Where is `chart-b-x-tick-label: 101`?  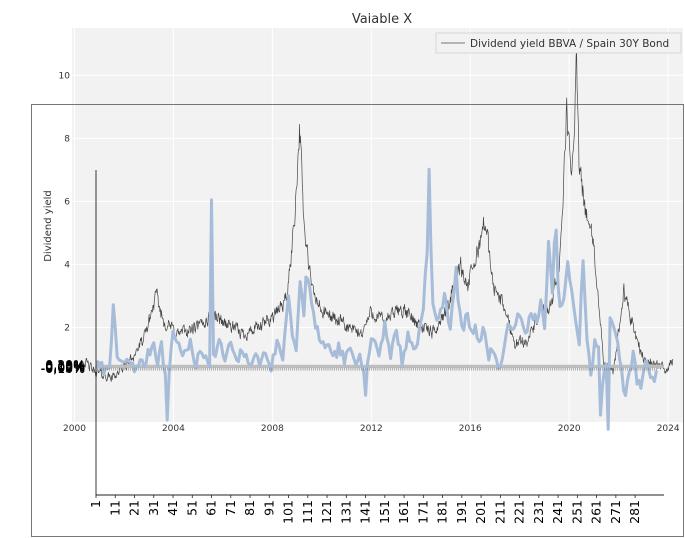 chart-b-x-tick-label: 101 is located at coordinates (288, 512).